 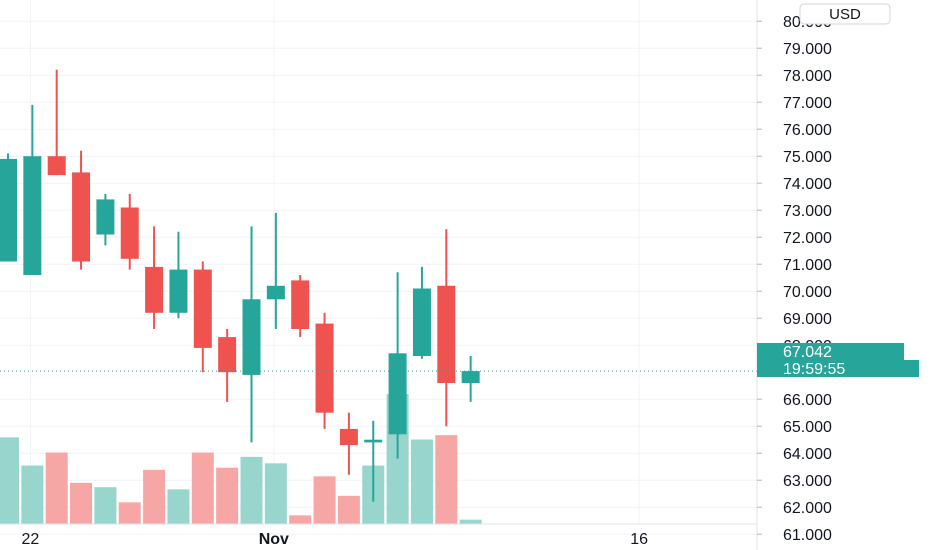 I want to click on x-tick-label: 16, so click(x=639, y=539).